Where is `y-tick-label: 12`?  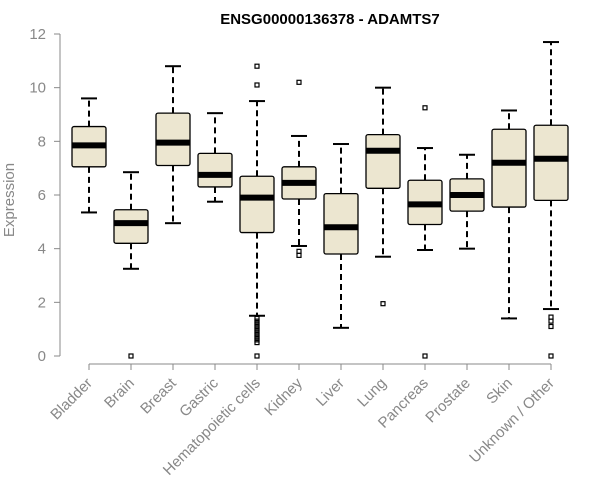 y-tick-label: 12 is located at coordinates (37, 34).